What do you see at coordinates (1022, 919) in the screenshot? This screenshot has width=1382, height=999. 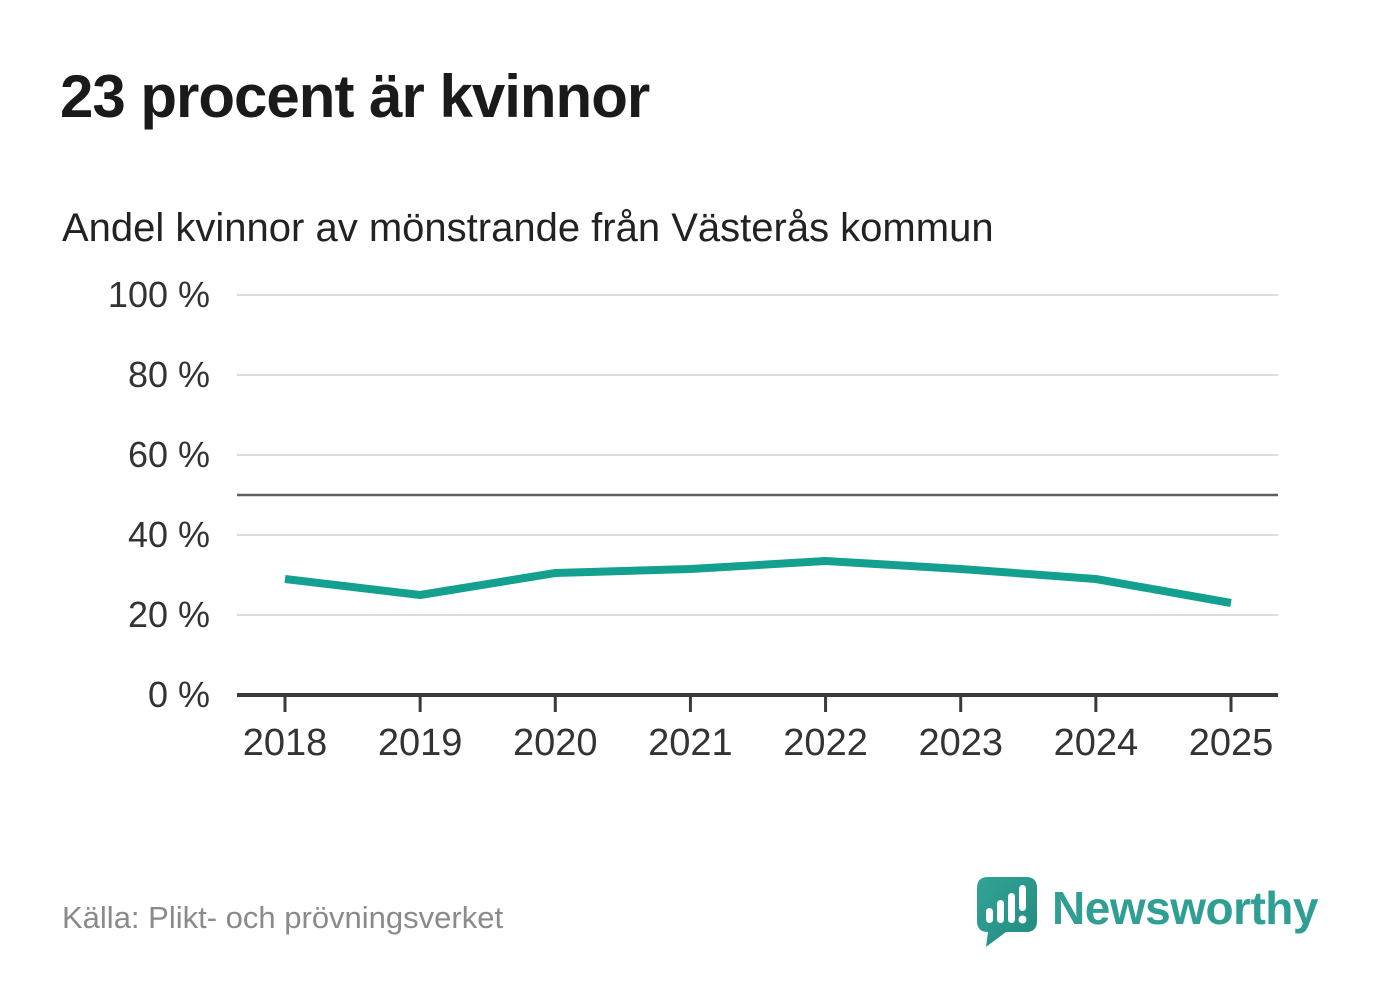 I see `exclamation-dot` at bounding box center [1022, 919].